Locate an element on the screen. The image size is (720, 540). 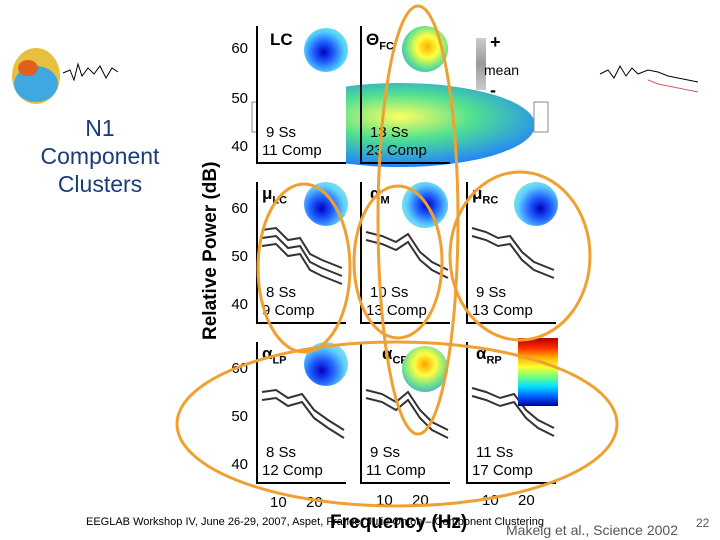
eeg-trace-icon is located at coordinates (649, 78).